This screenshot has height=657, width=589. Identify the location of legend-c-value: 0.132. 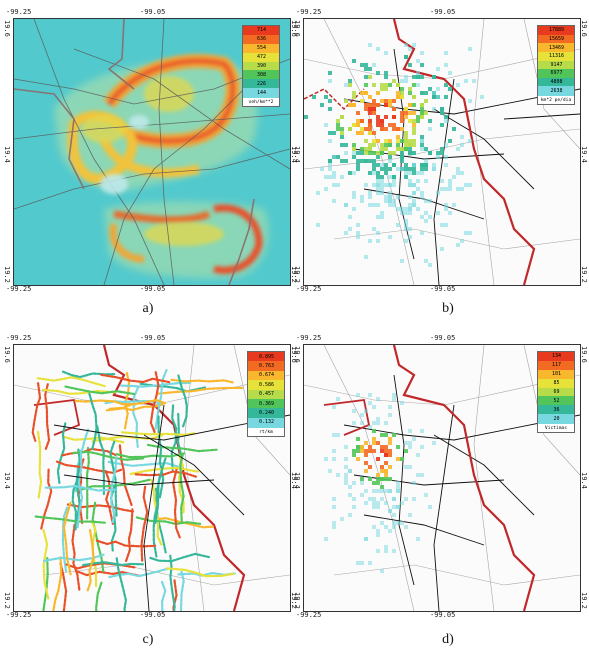
(266, 422).